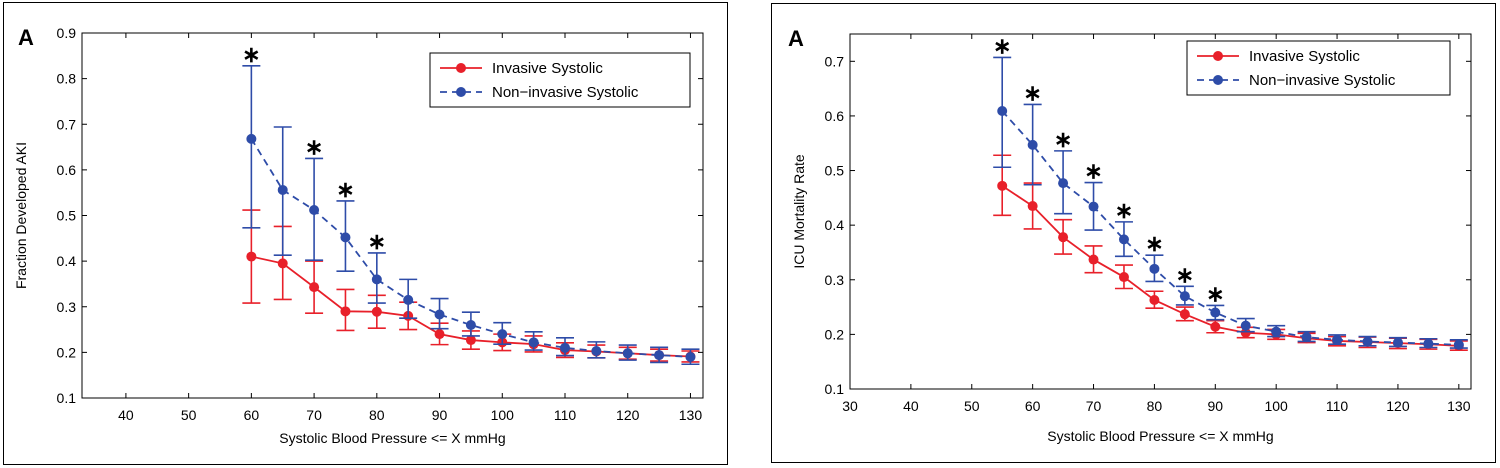 The image size is (1500, 468). I want to click on legend-label: Invasive Systolic, so click(1304, 56).